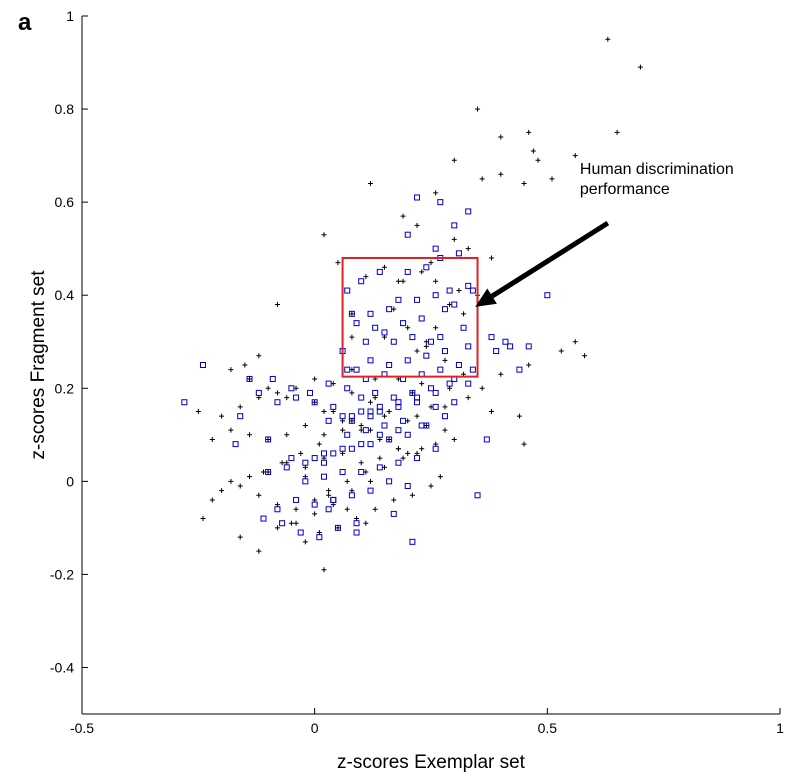  What do you see at coordinates (548, 728) in the screenshot?
I see `x-tick-label: 0.5` at bounding box center [548, 728].